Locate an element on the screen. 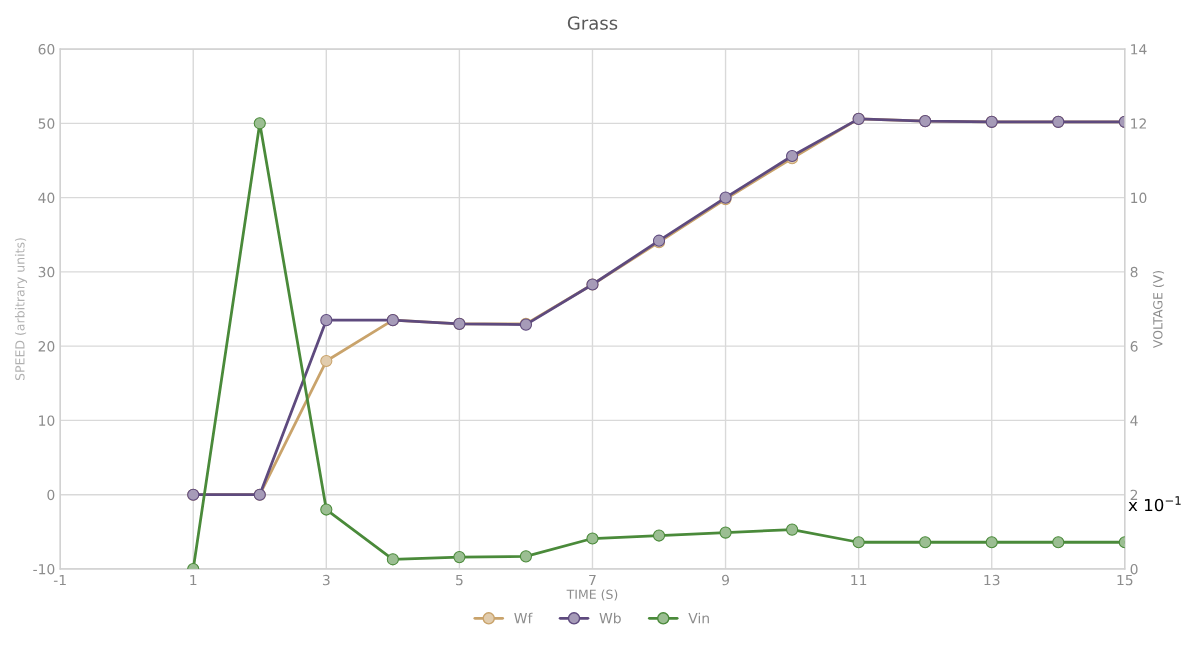  y-tick-label: -10 is located at coordinates (44, 569).